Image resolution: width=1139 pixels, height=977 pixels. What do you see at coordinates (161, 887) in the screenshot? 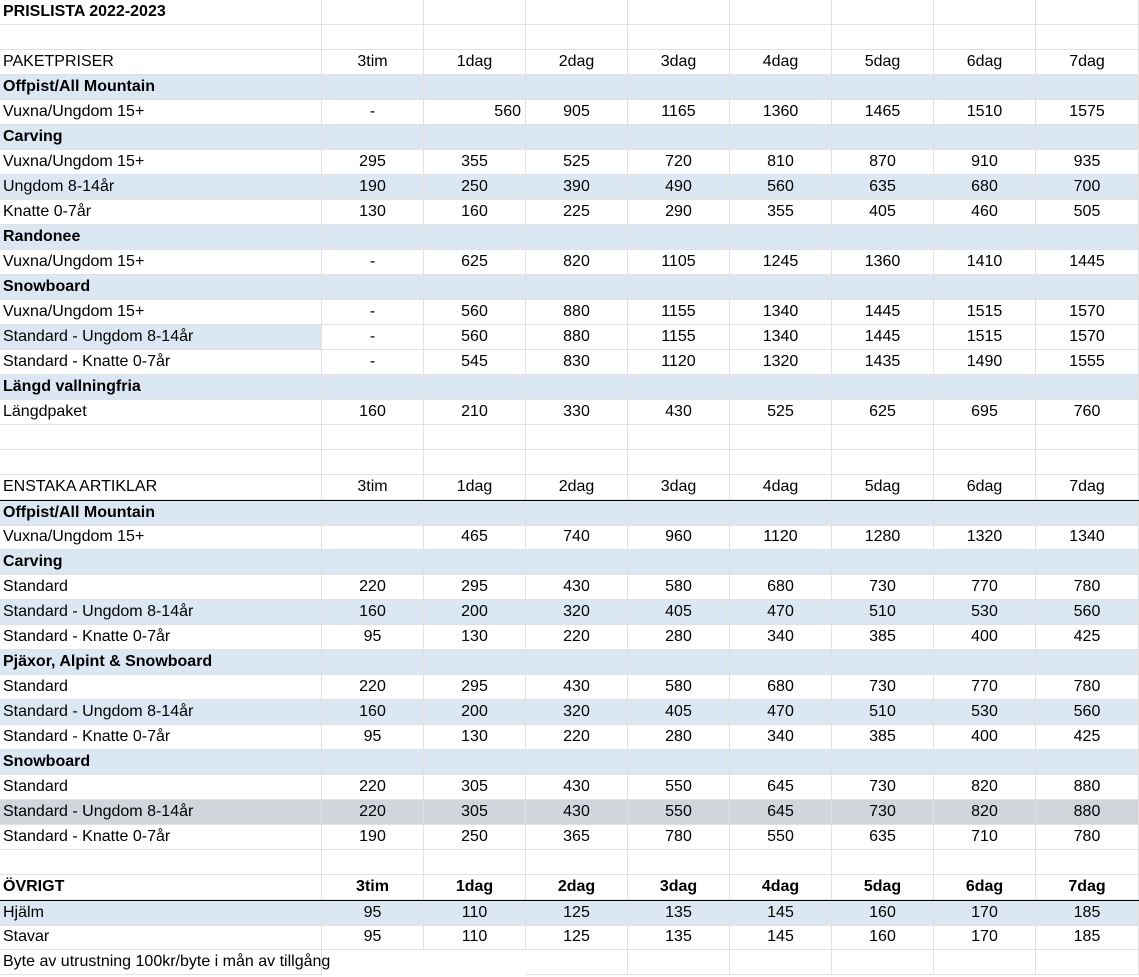
I see `label-cell: ÖVRIGT` at bounding box center [161, 887].